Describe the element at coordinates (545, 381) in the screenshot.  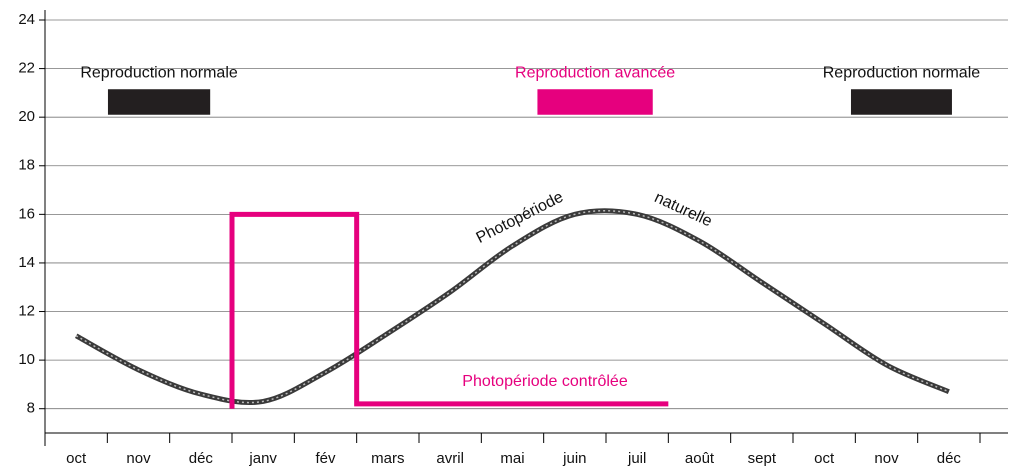
I see `annotation: Photopériode contrôlée` at that location.